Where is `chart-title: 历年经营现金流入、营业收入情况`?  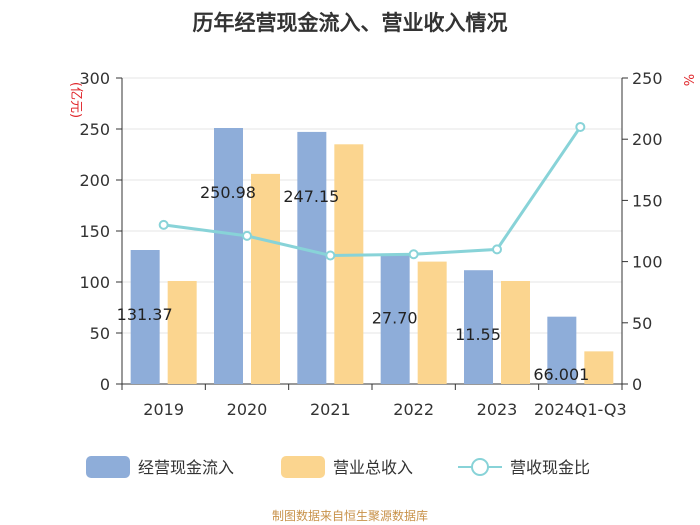
chart-title: 历年经营现金流入、营业收入情况 is located at coordinates (350, 23).